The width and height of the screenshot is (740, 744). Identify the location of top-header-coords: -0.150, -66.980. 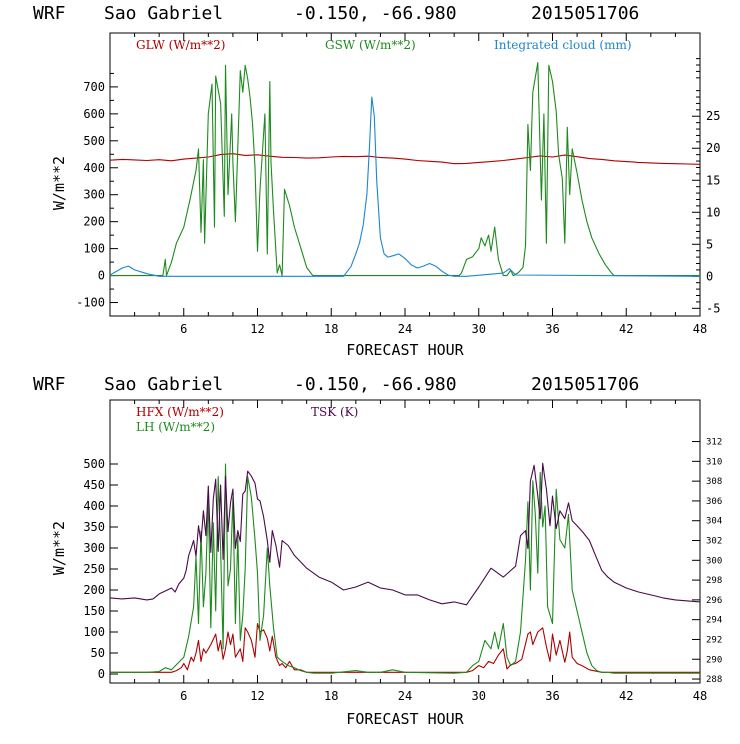
(375, 13).